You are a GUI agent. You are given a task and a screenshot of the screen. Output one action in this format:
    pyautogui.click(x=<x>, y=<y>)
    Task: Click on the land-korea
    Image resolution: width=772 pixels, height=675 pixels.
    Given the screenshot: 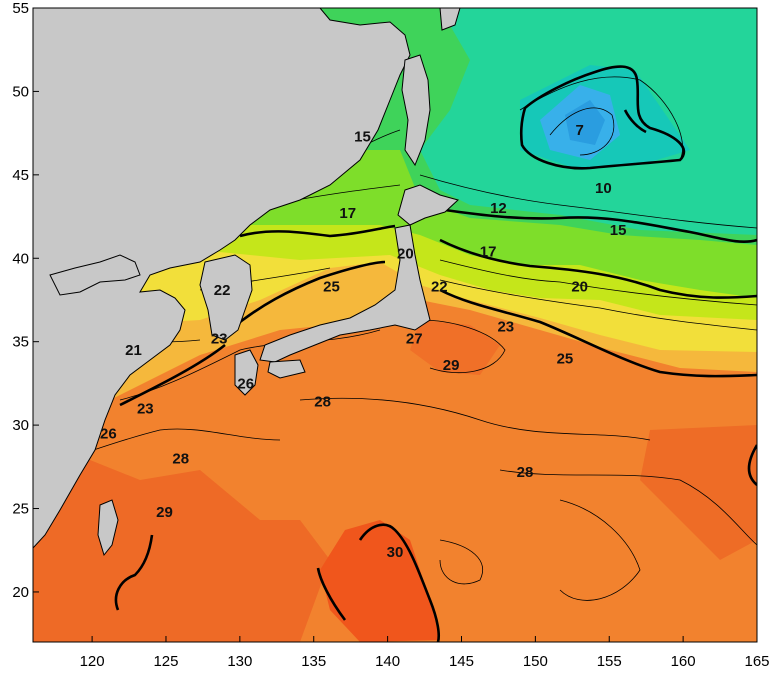 What is the action you would take?
    pyautogui.click(x=226, y=297)
    